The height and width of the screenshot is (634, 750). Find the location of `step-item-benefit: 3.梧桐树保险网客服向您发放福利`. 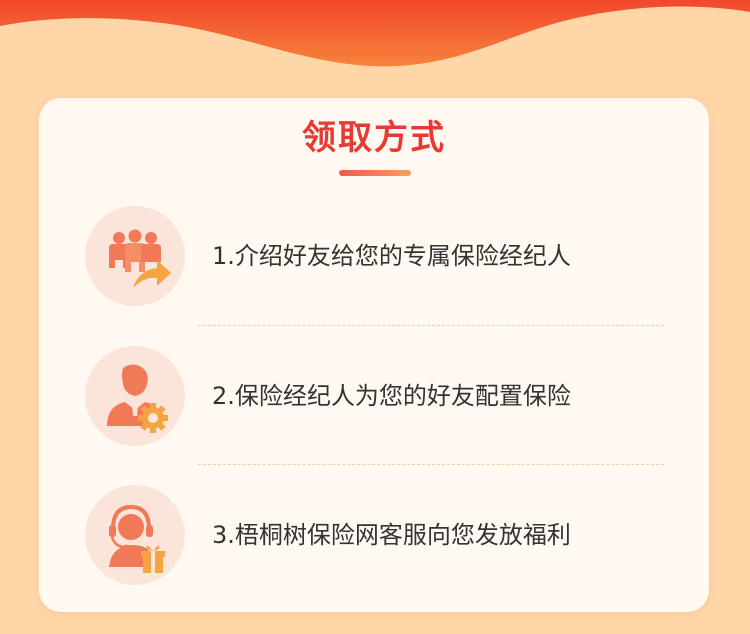

step-item-benefit: 3.梧桐树保险网客服向您发放福利 is located at coordinates (375, 535).